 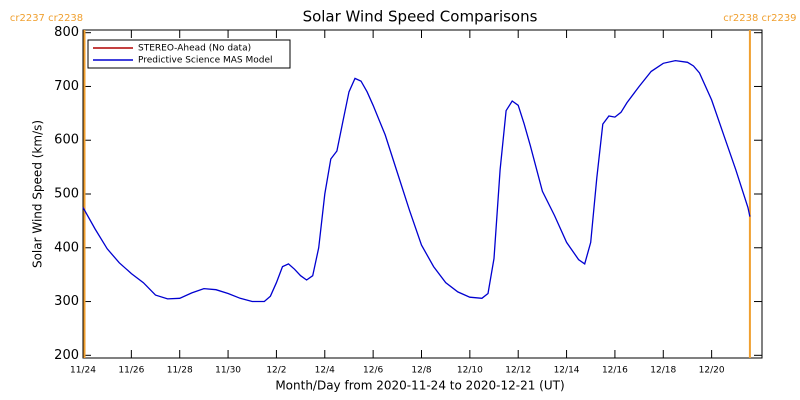 I want to click on y-tick-label: 400, so click(x=66, y=247).